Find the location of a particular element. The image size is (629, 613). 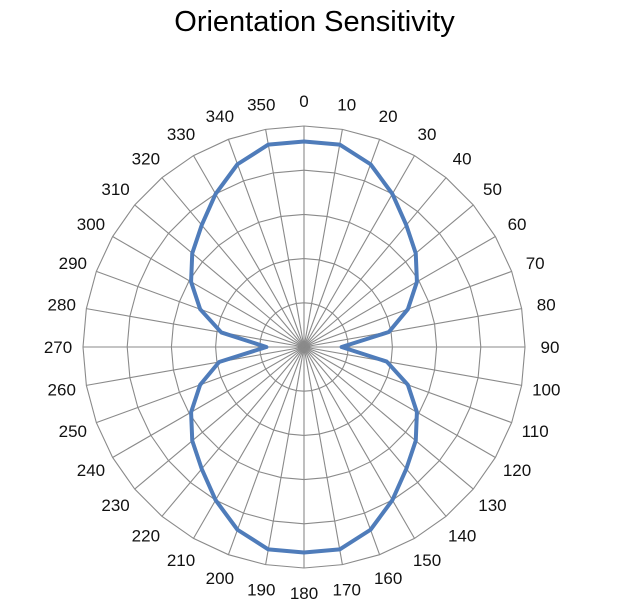

angle-tick-label-90: 90 is located at coordinates (550, 347).